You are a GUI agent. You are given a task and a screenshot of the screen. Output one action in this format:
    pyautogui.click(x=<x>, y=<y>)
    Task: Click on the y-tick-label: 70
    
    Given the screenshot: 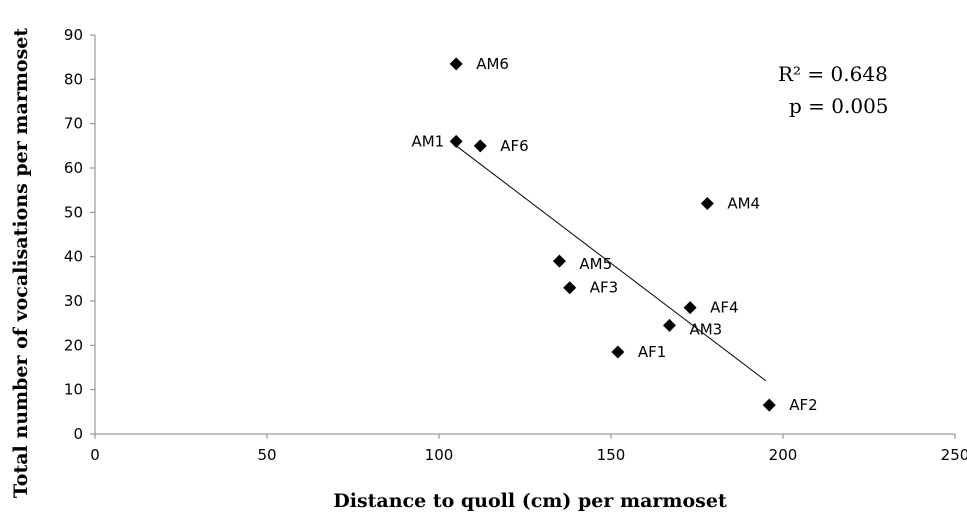 What is the action you would take?
    pyautogui.click(x=73, y=124)
    